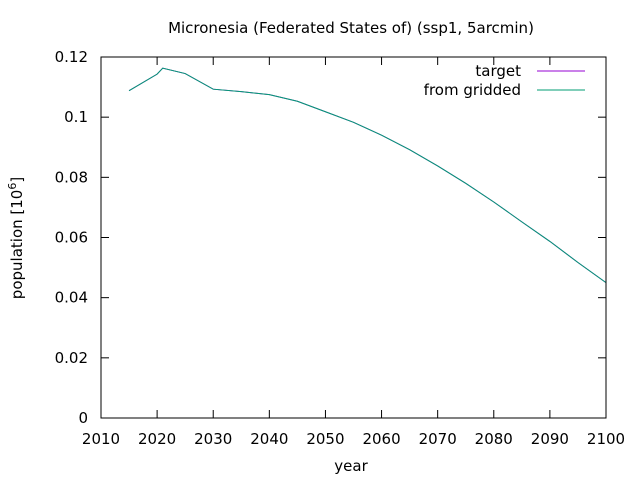  What do you see at coordinates (71, 298) in the screenshot?
I see `y-tick-label: 0.04` at bounding box center [71, 298].